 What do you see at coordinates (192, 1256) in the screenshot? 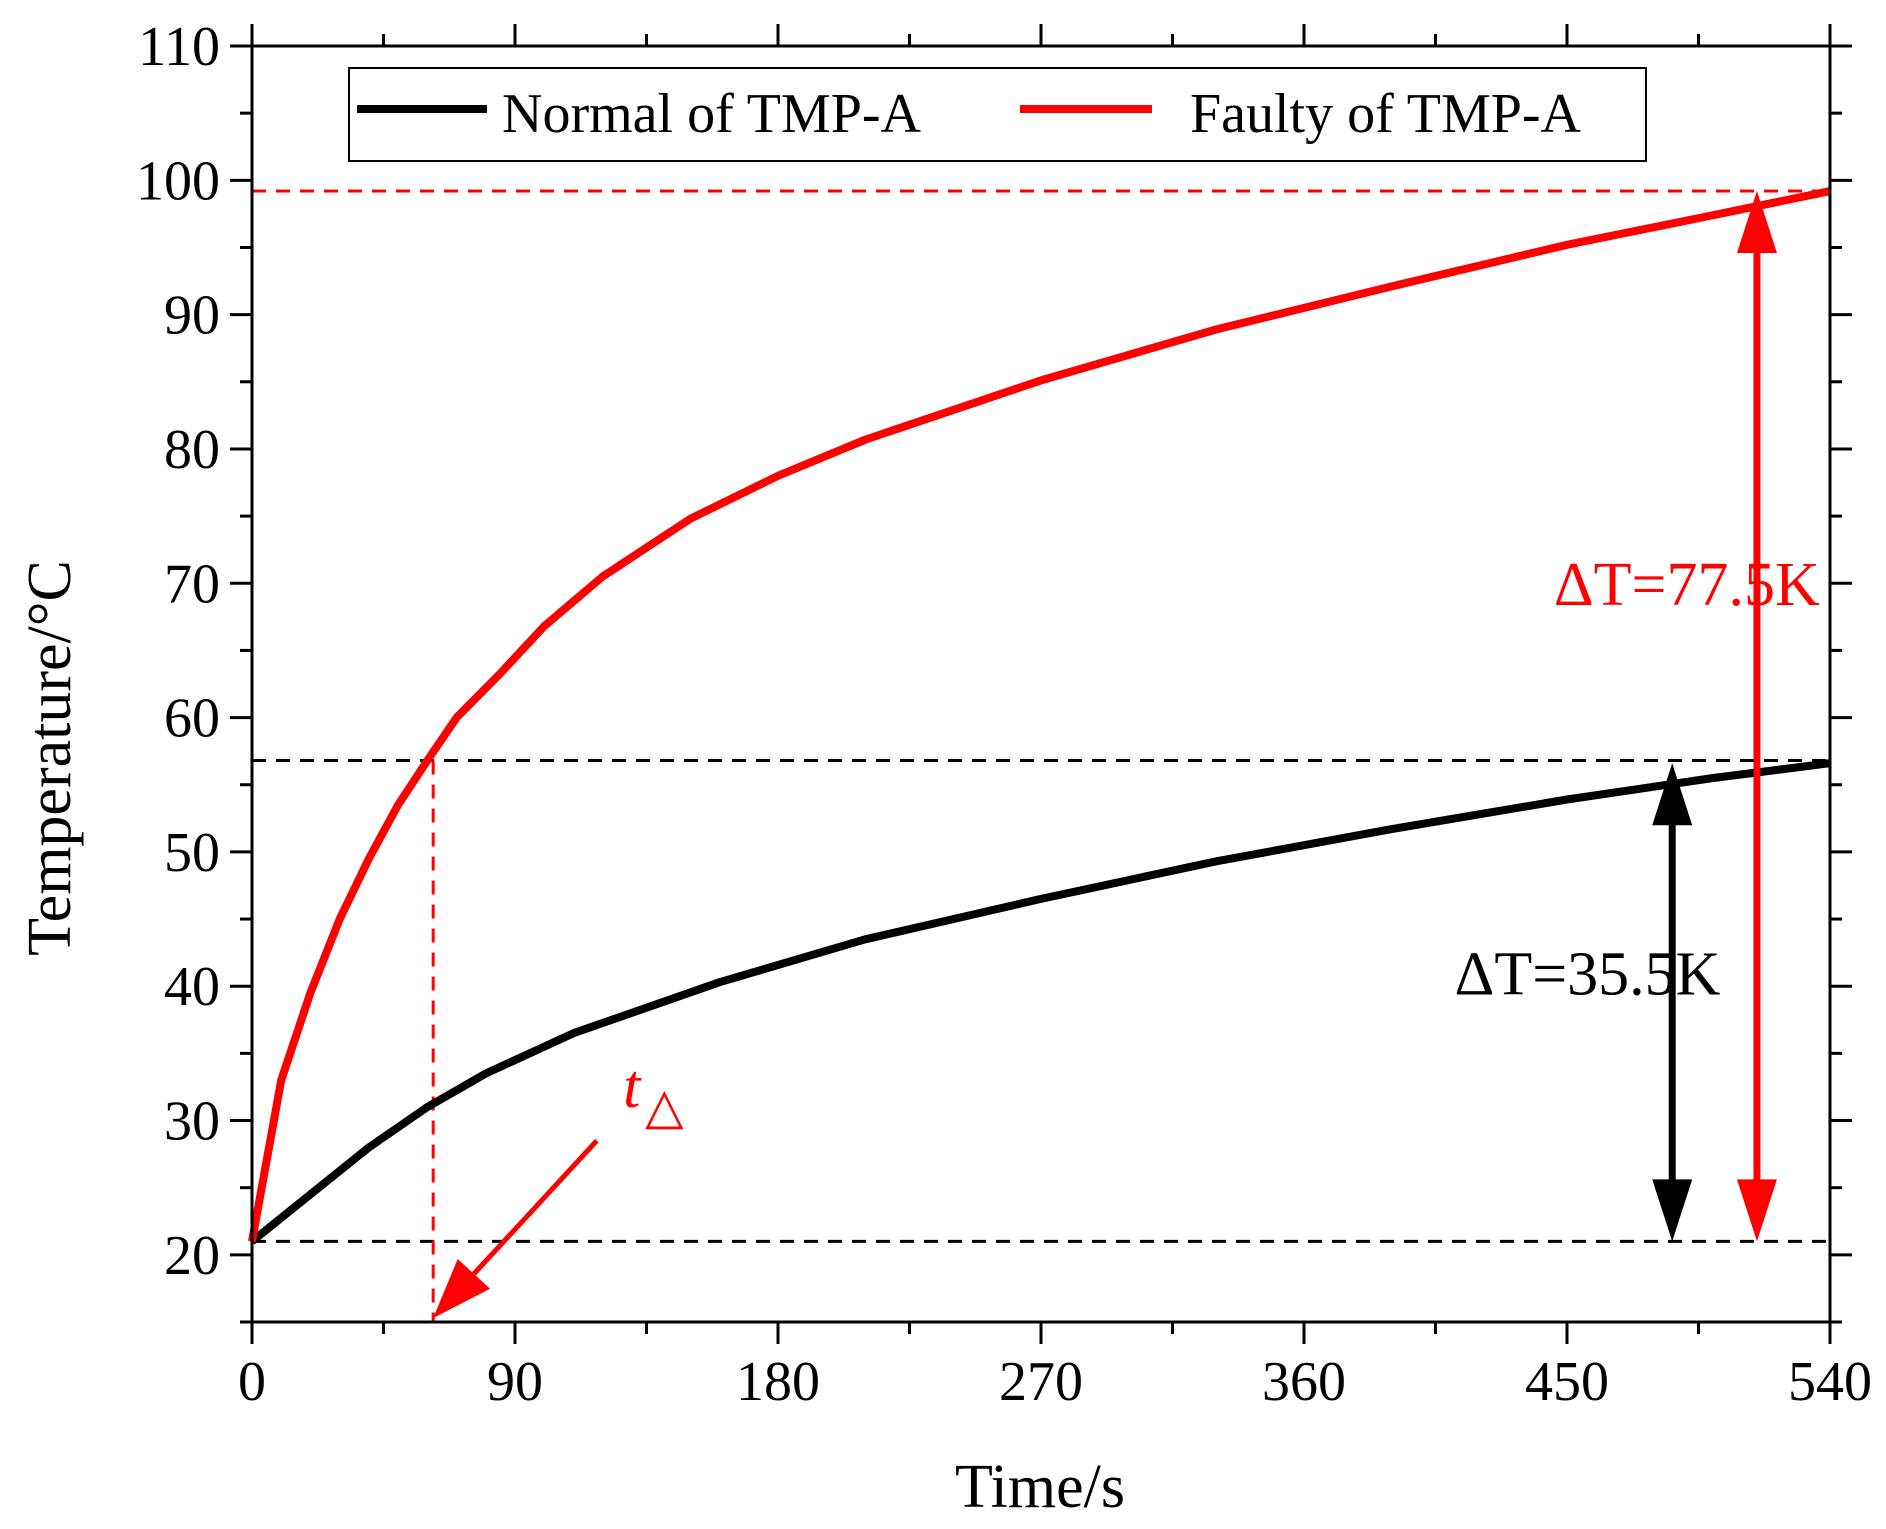
I see `y-tick-label: 20` at bounding box center [192, 1256].